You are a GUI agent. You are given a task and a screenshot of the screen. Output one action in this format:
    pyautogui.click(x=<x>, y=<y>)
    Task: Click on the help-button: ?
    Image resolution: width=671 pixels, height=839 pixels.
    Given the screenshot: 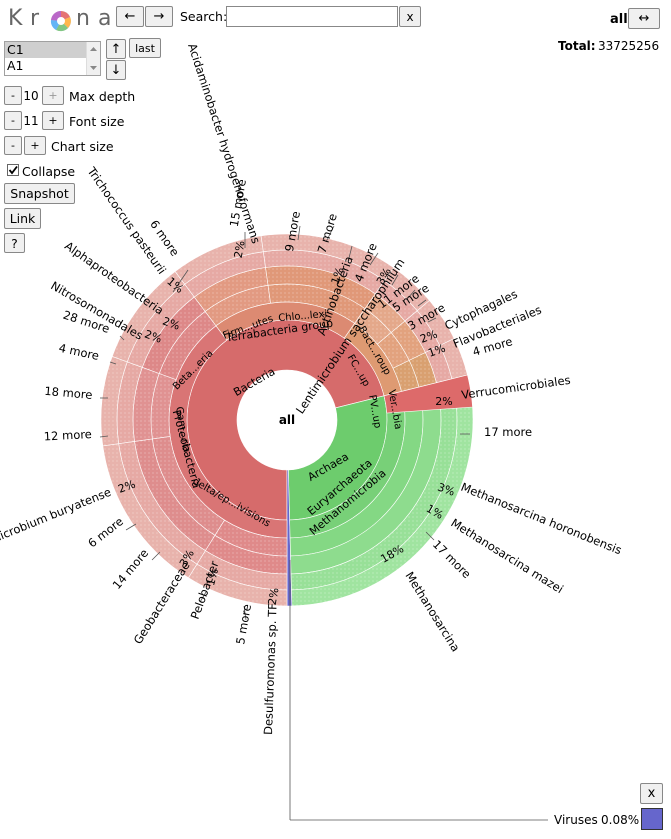 What is the action you would take?
    pyautogui.click(x=14, y=243)
    